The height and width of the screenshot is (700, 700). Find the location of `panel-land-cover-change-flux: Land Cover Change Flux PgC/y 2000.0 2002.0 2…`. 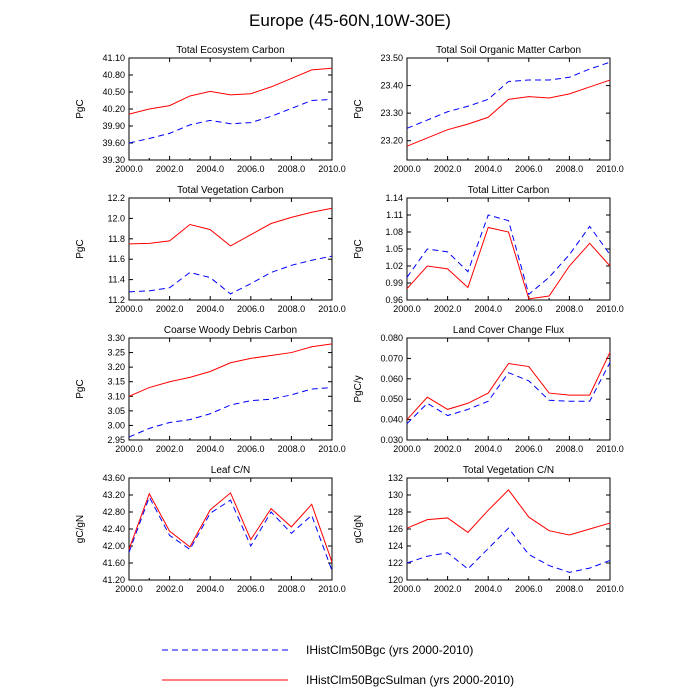

panel-land-cover-change-flux: Land Cover Change Flux PgC/y 2000.0 2002.0 2… is located at coordinates (488, 389).